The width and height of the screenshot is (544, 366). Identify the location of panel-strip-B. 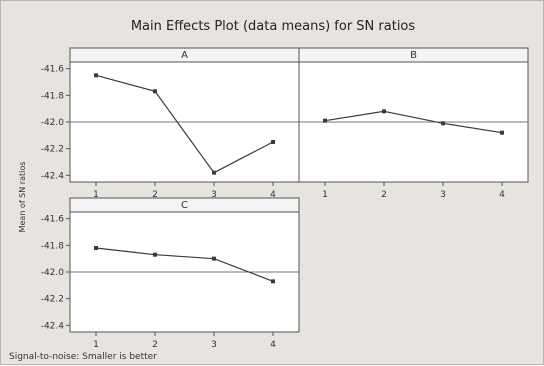
(413, 55).